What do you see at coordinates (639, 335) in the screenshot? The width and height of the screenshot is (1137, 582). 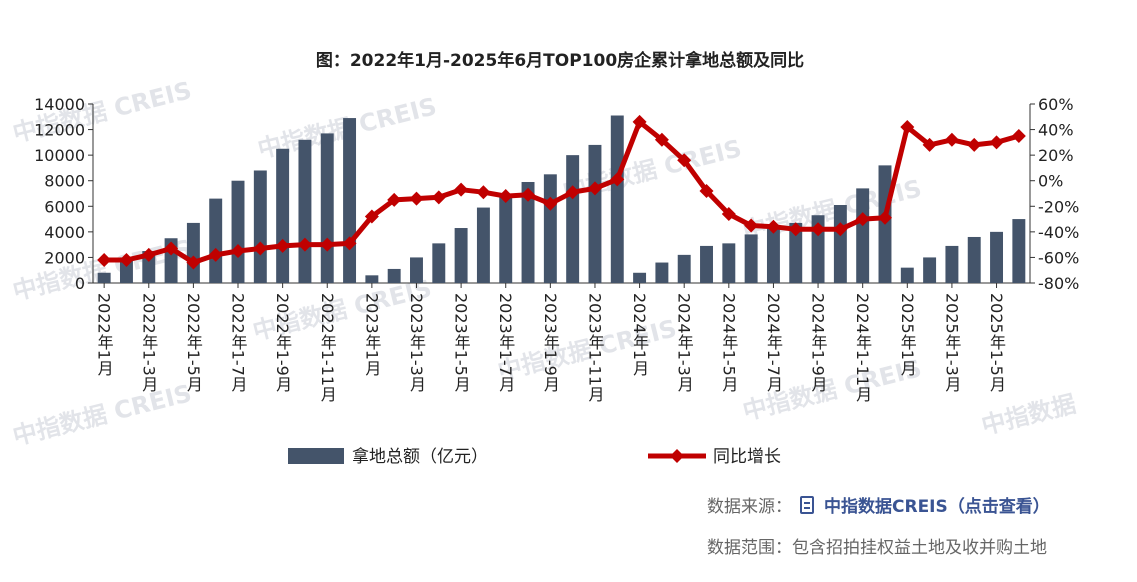 I see `x-tick-label: 2024年1月` at bounding box center [639, 335].